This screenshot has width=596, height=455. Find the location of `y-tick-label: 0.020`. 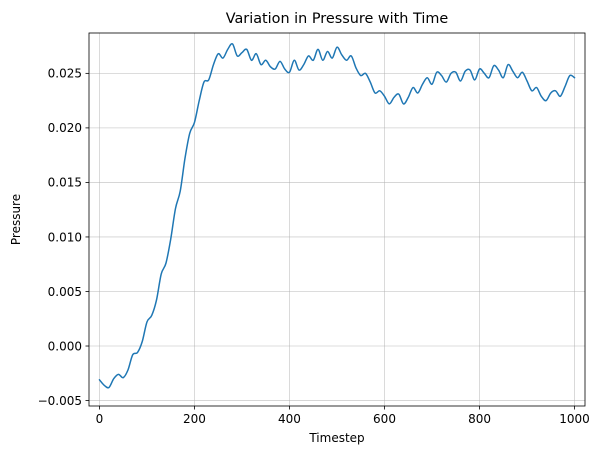

y-tick-label: 0.020 is located at coordinates (65, 128).